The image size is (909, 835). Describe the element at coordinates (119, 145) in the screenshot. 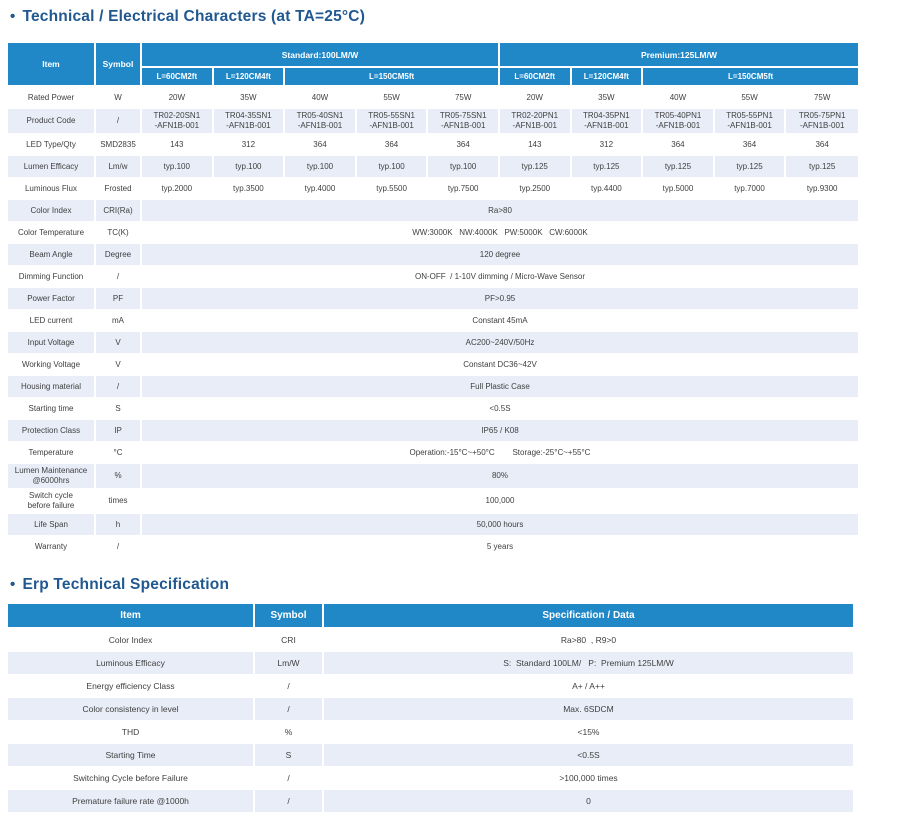

I see `row-symbol: SMD2835` at that location.